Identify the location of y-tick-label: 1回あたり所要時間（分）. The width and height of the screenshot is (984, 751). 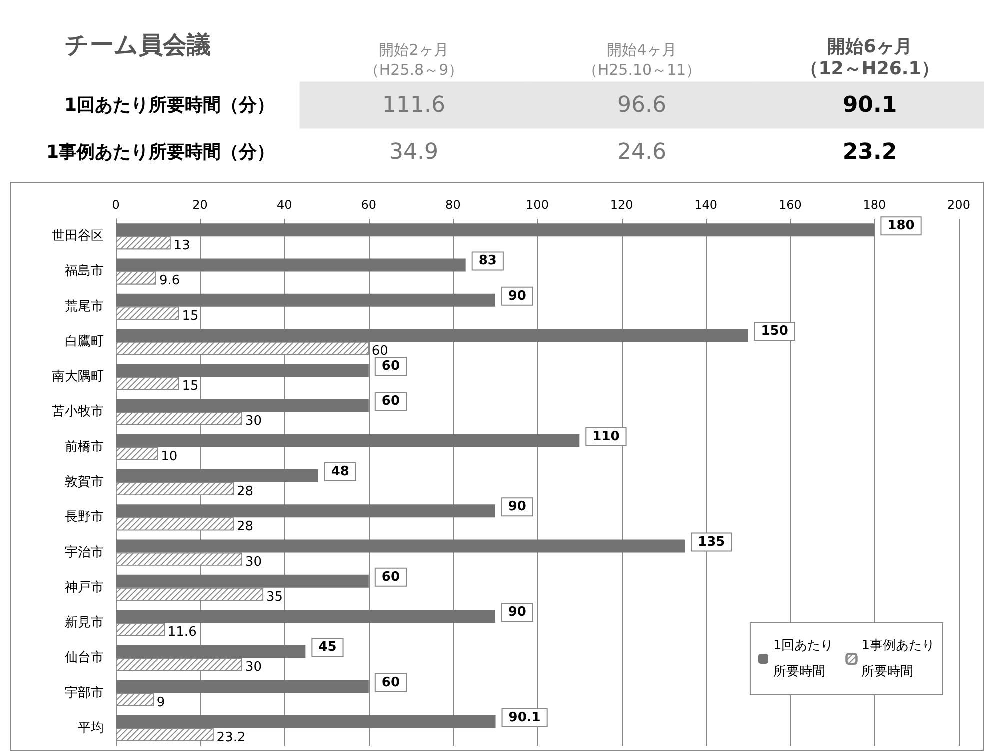
(169, 105).